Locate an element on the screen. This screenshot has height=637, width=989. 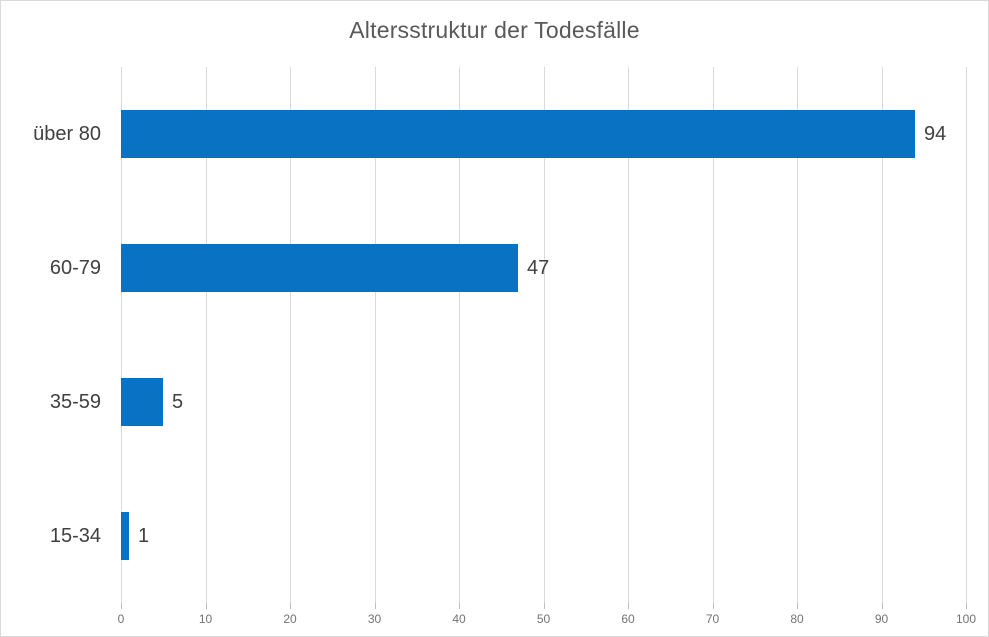
category-label: 35-59 is located at coordinates (75, 402).